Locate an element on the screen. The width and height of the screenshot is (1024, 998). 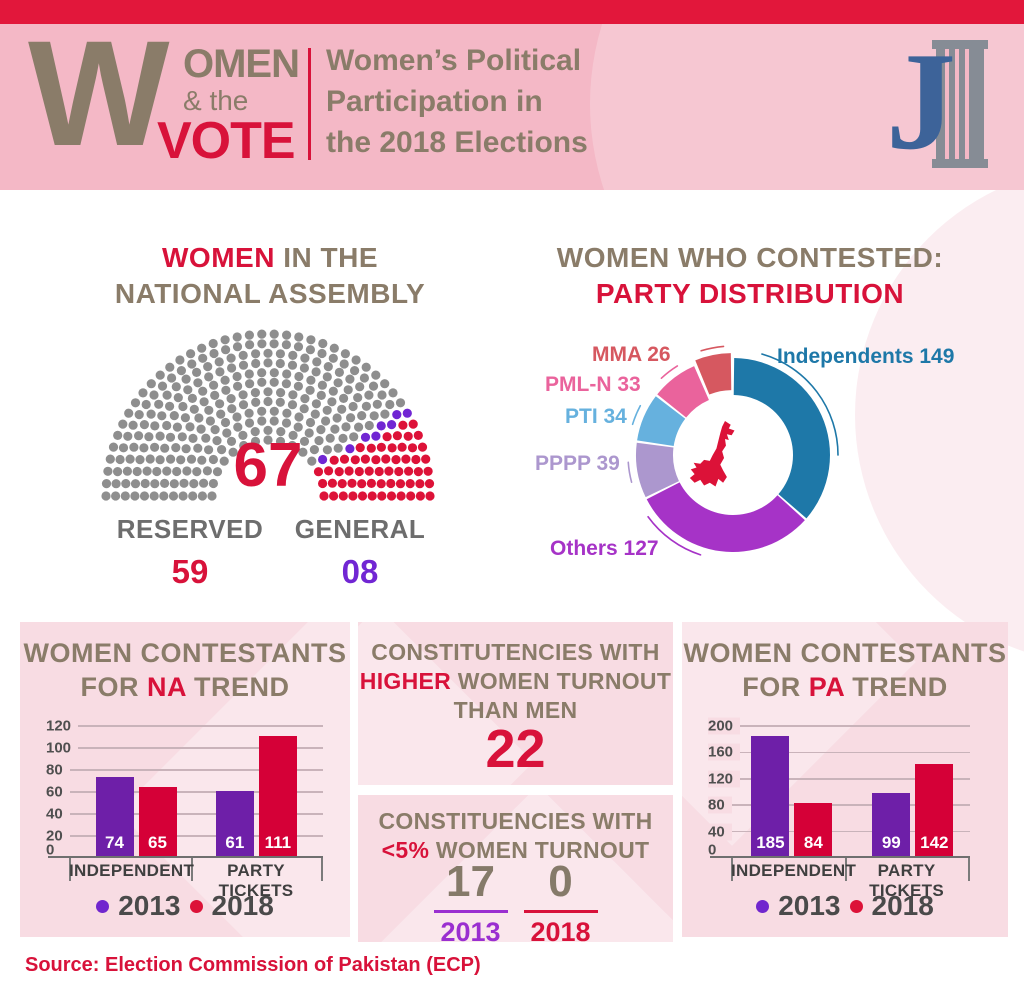
bar-2013-party-tickets: 99 is located at coordinates (891, 825).